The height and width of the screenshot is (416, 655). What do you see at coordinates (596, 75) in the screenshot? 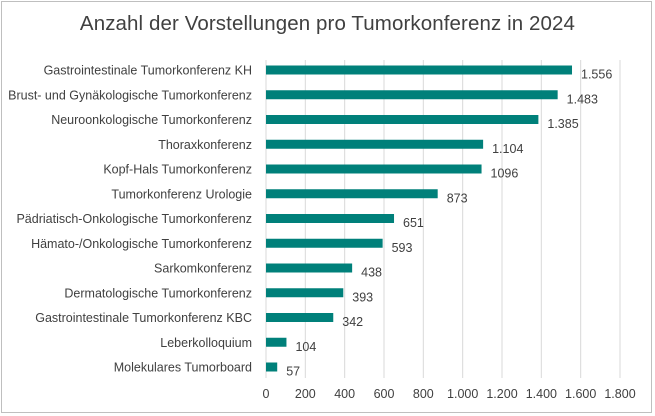
I see `value-label: 1.556` at bounding box center [596, 75].